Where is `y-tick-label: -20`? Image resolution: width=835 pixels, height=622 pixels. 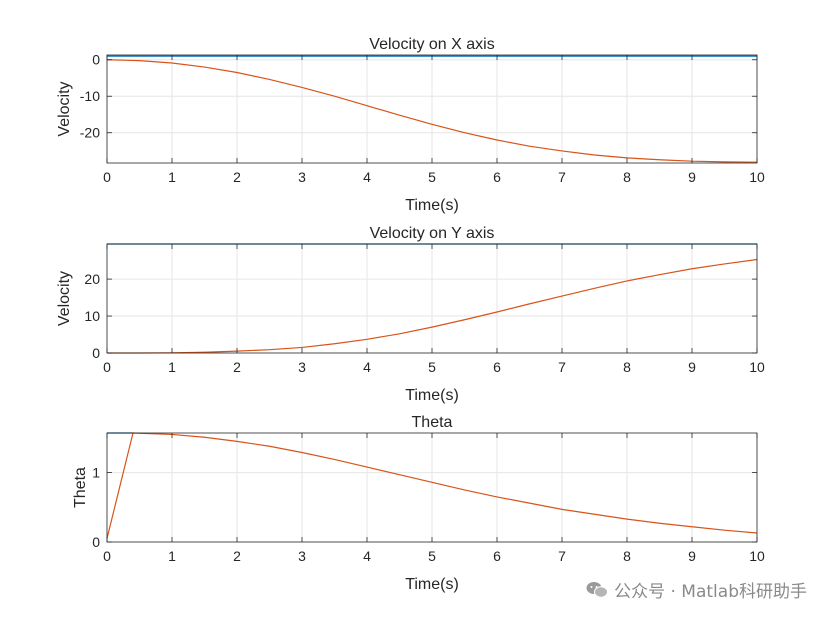
y-tick-label: -20 is located at coordinates (90, 133).